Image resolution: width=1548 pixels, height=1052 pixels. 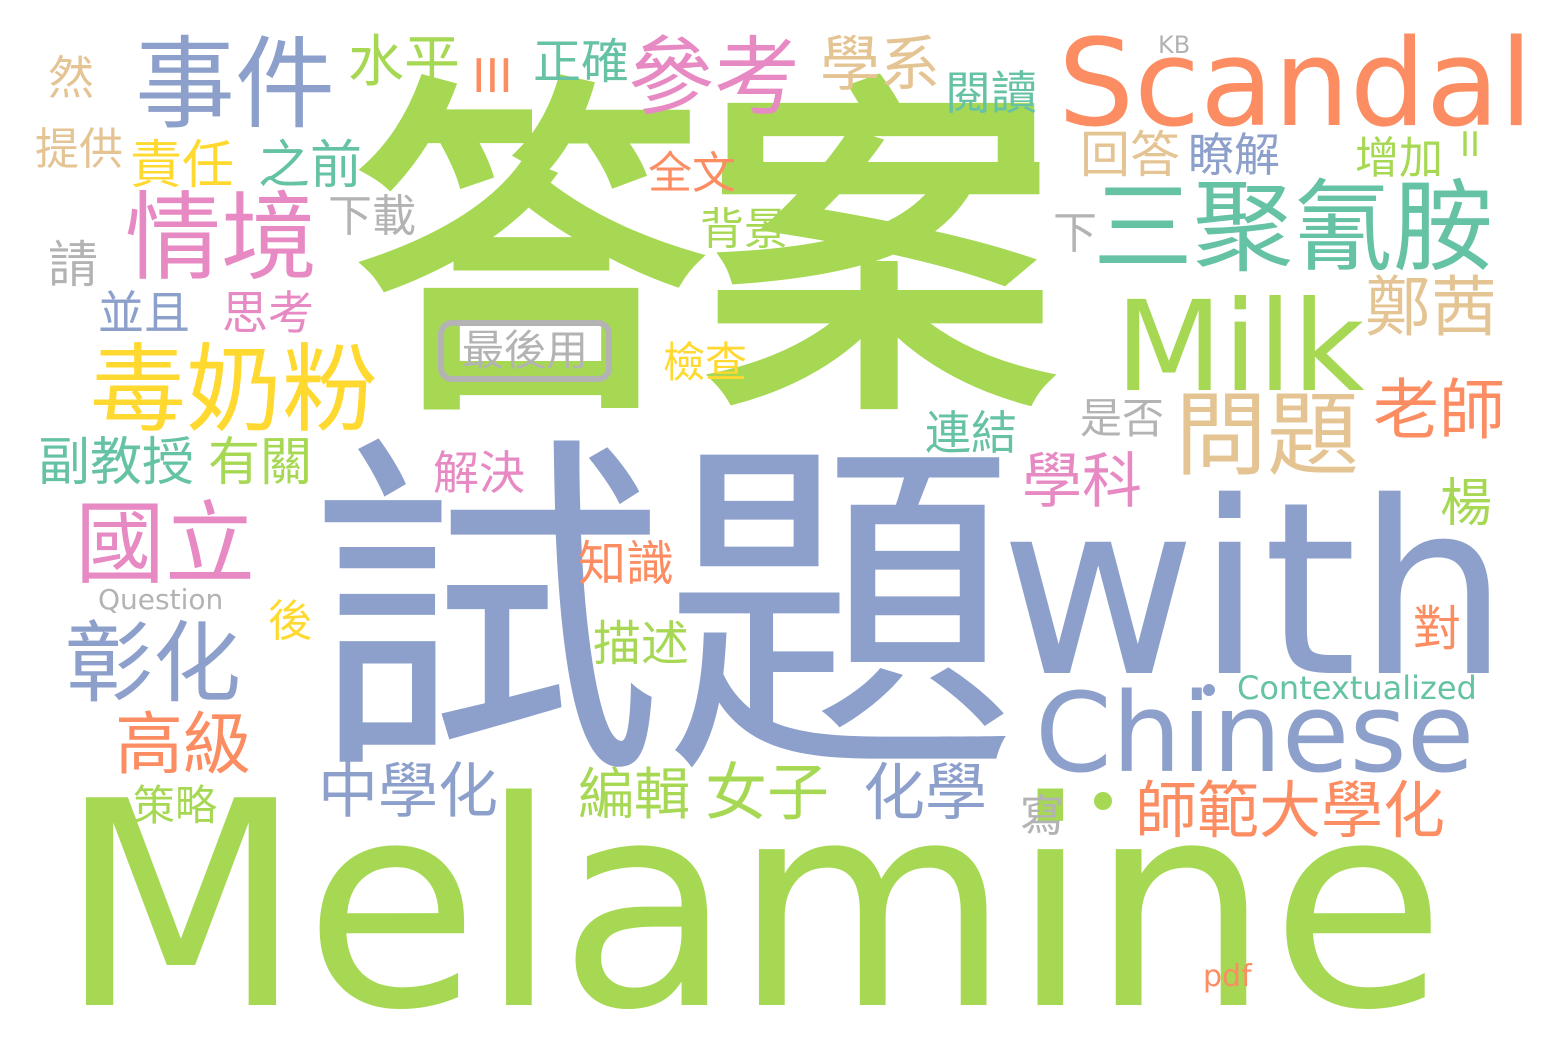 I want to click on word-think: 思考, so click(x=268, y=313).